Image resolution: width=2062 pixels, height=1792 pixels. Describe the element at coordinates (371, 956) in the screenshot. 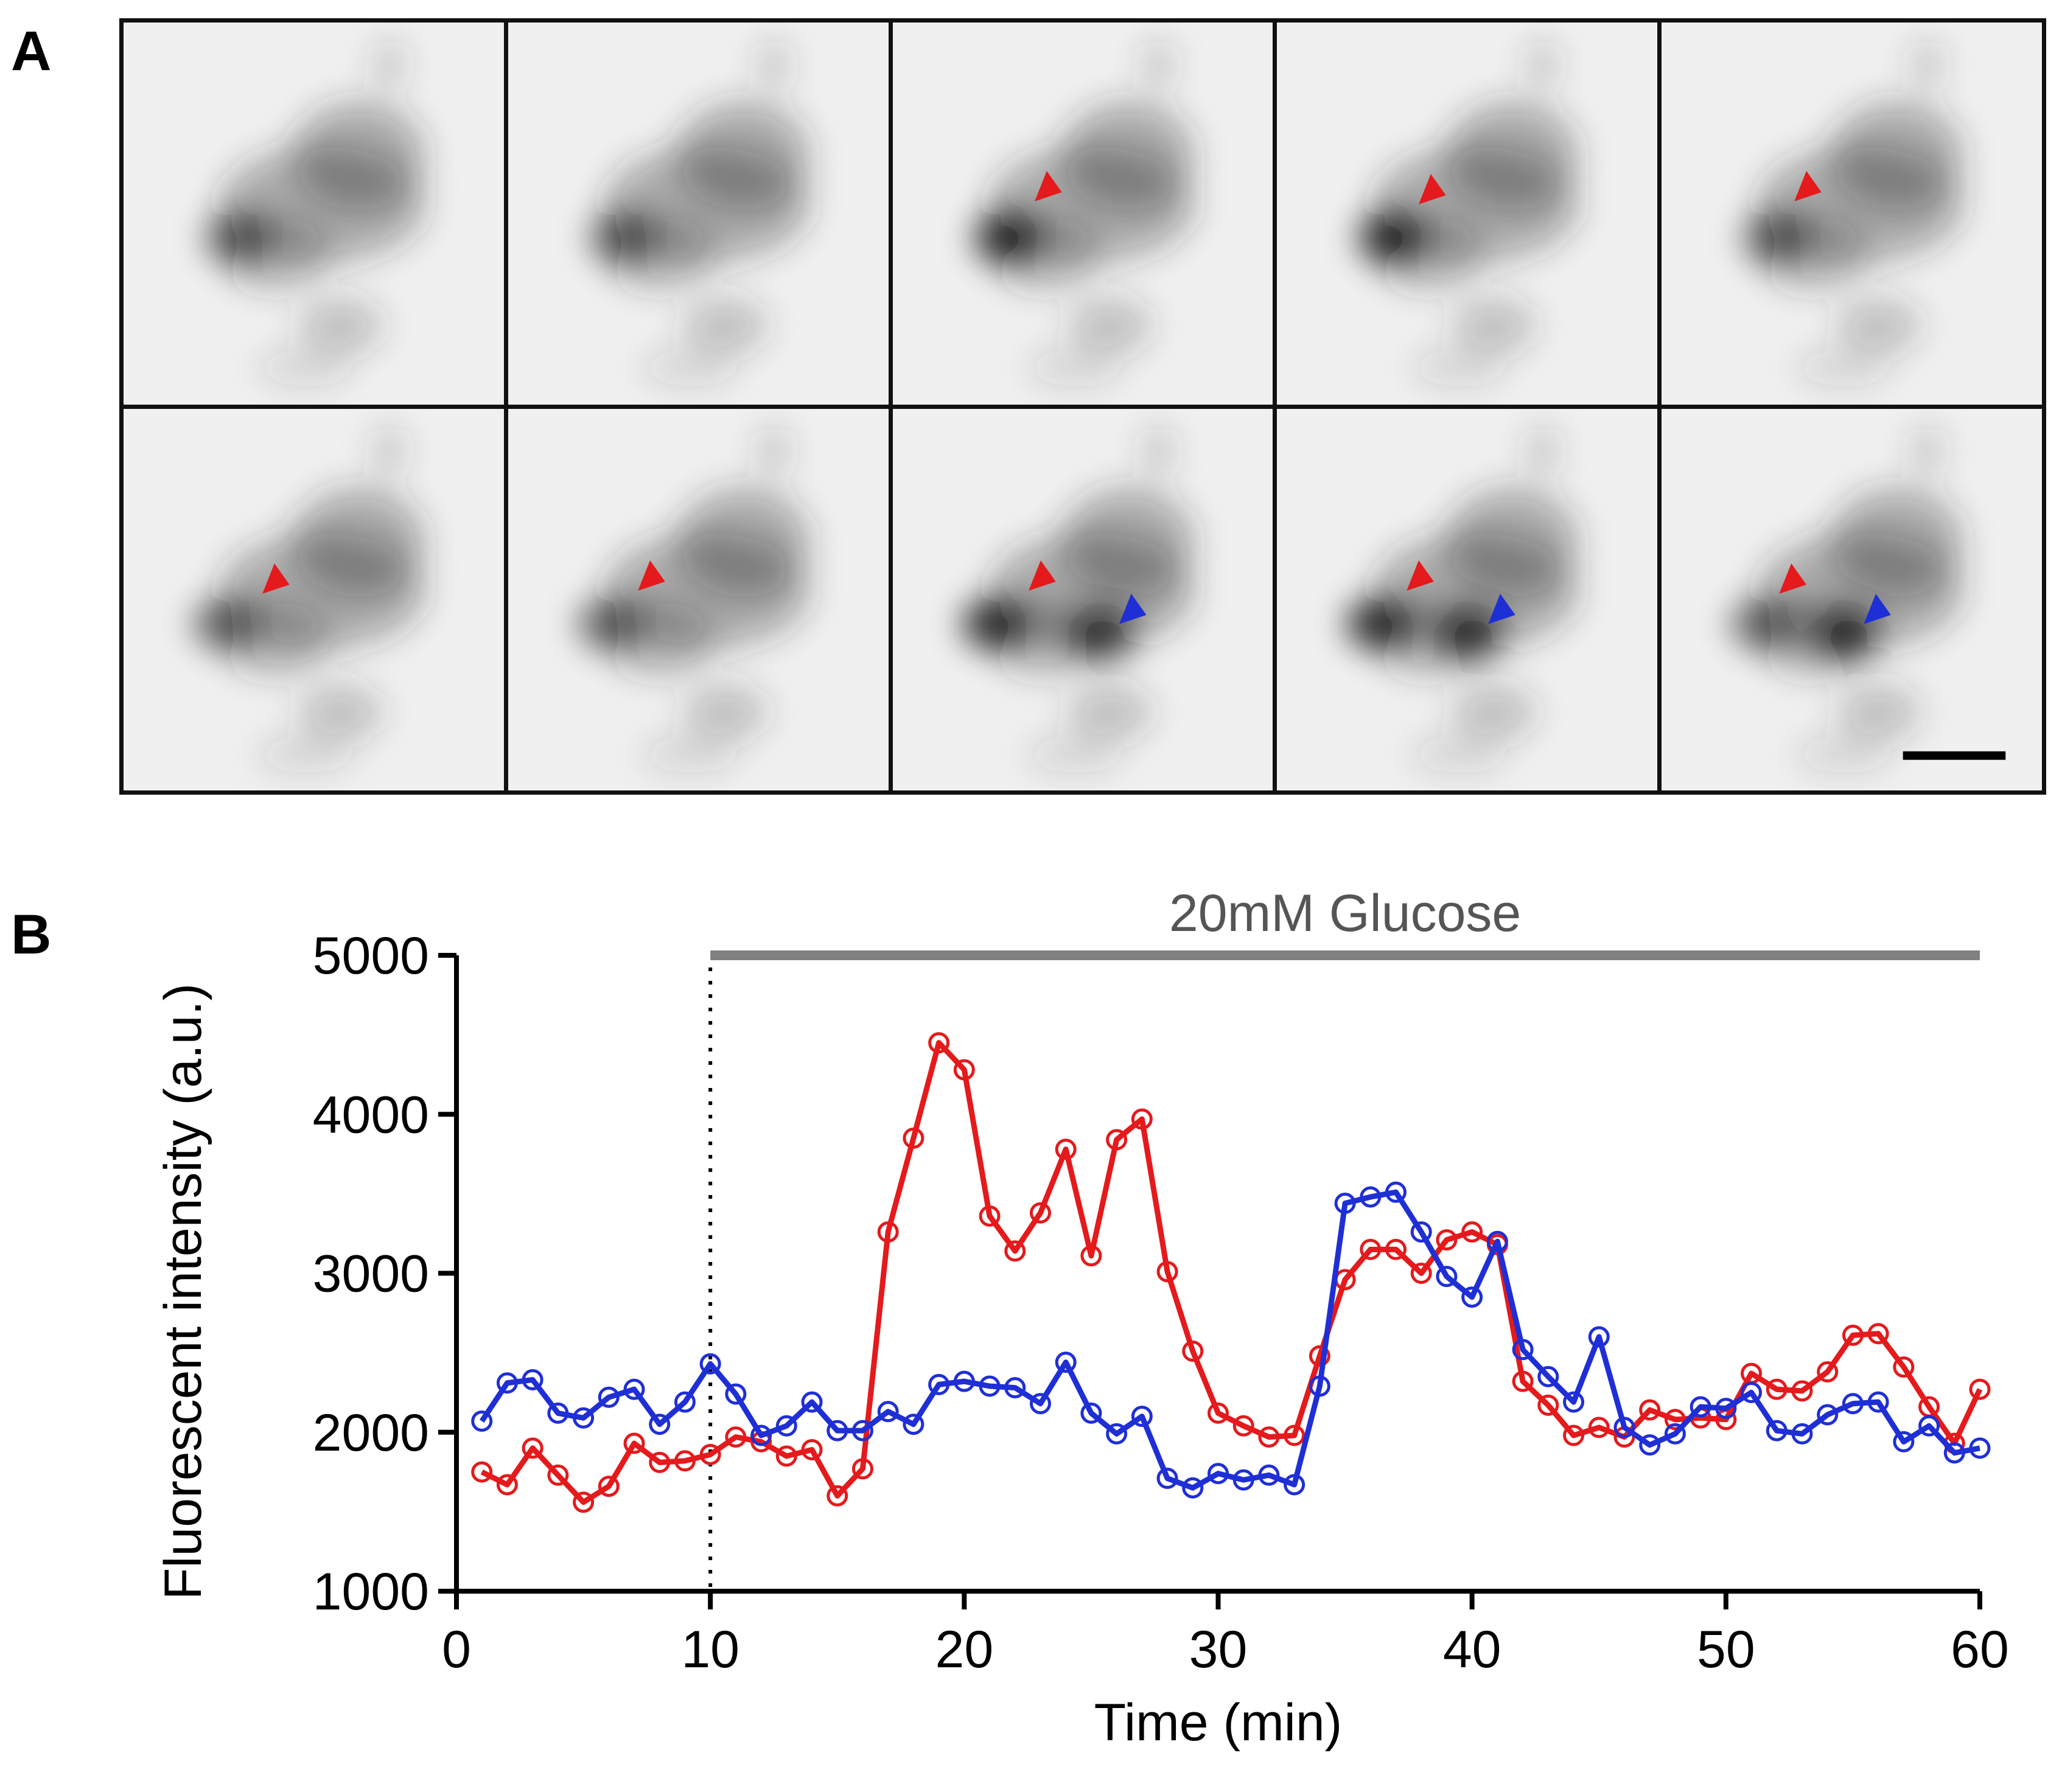

I see `y-tick-label: 5000` at that location.